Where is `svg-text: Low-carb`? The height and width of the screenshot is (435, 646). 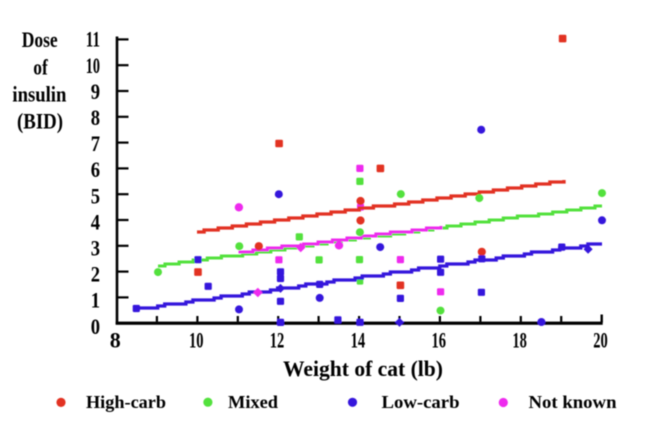
svg-text: Low-carb is located at coordinates (421, 402).